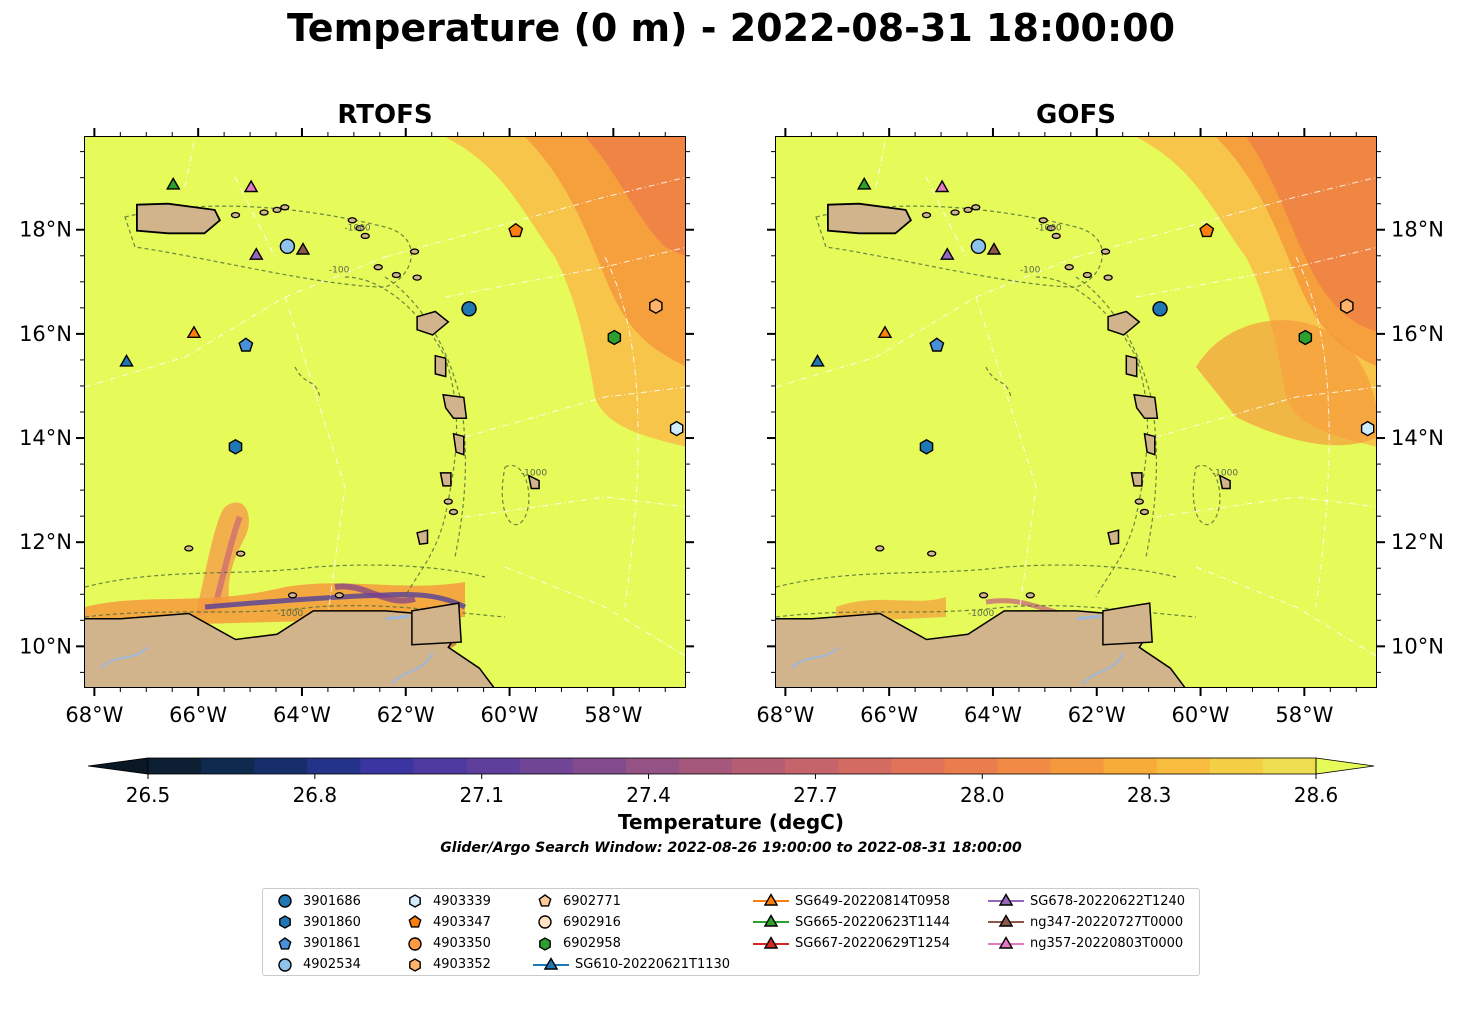  Describe the element at coordinates (317, 901) in the screenshot. I see `legend-item-3901686: 3901686` at that location.